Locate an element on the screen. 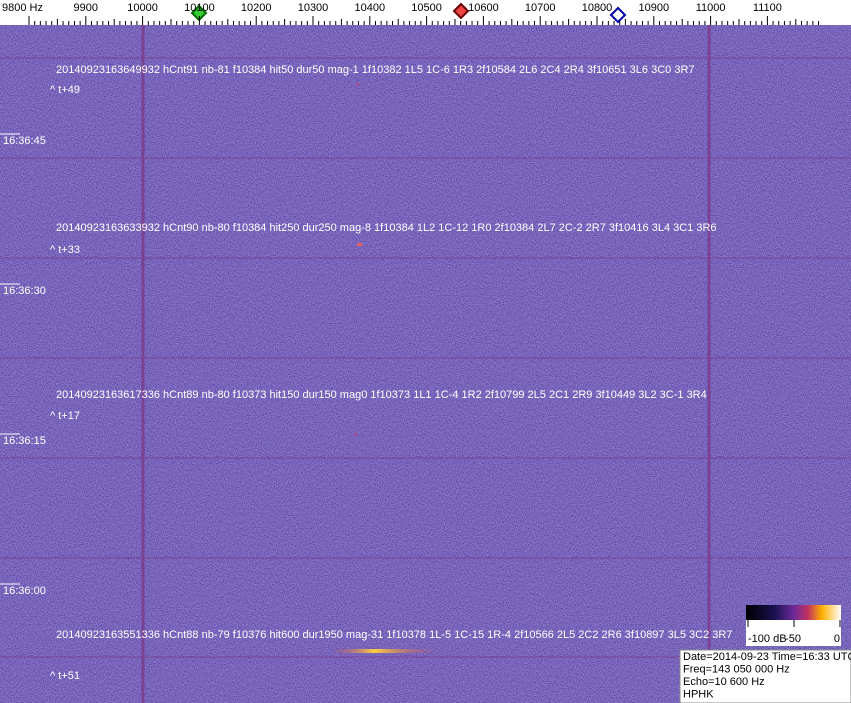  frequency-label: 10800 is located at coordinates (597, 8).